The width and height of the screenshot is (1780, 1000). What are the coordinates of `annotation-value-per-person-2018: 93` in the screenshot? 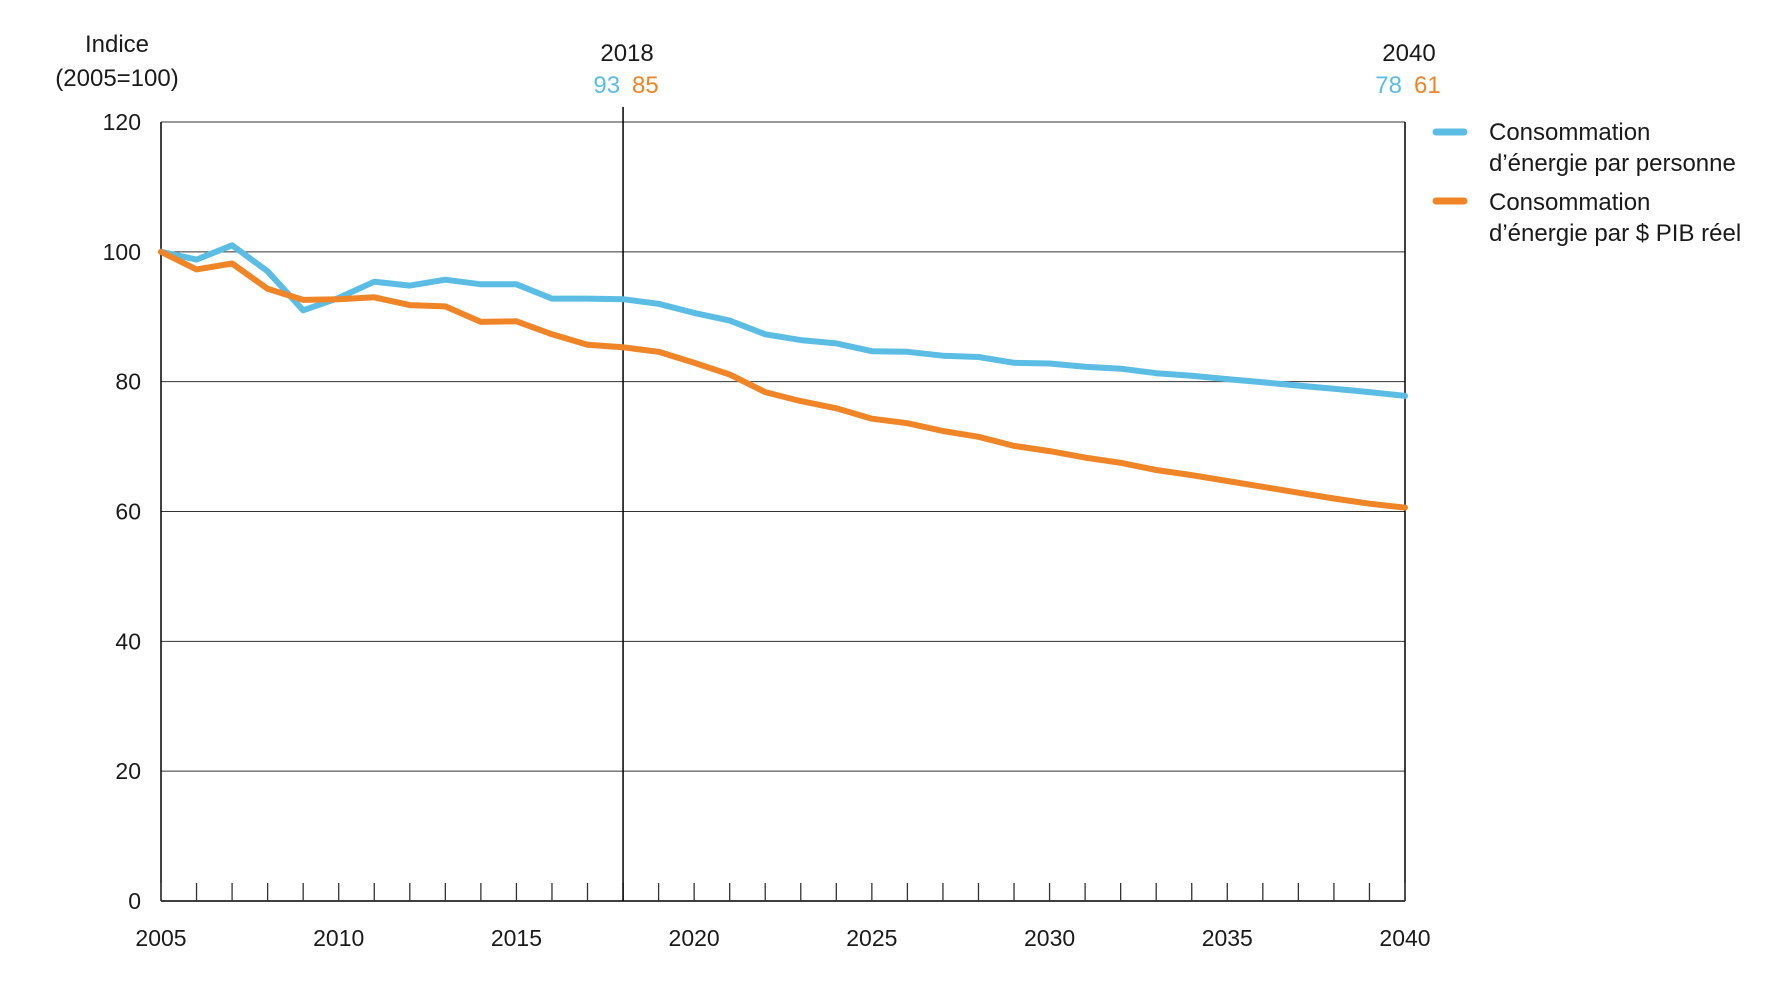 It's located at (606, 85).